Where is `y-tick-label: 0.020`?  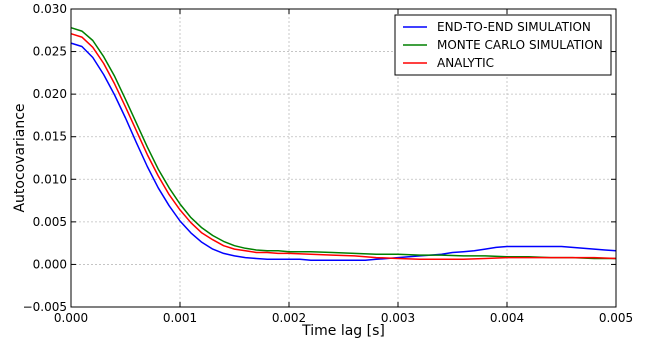
y-tick-label: 0.020 is located at coordinates (50, 94).